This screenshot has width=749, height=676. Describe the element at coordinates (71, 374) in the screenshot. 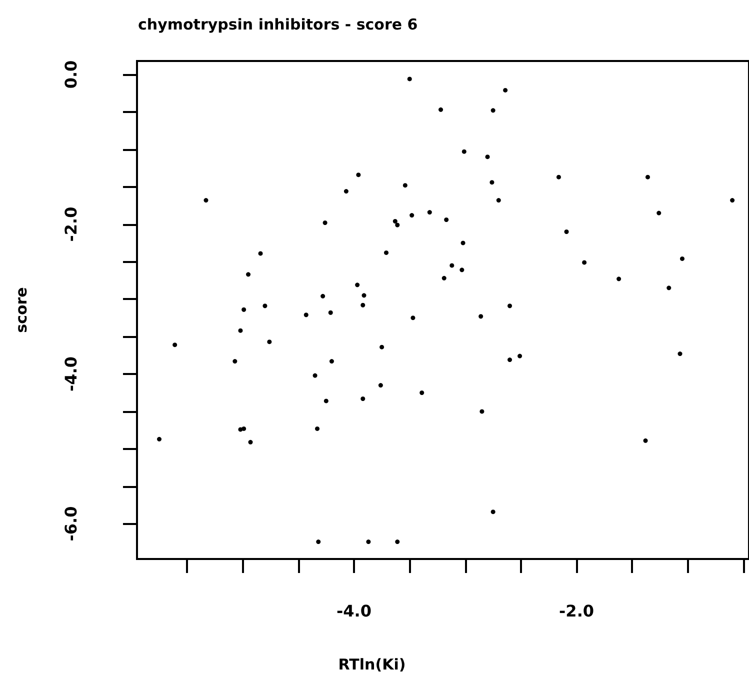

I see `y-tick-label: -4.0` at that location.